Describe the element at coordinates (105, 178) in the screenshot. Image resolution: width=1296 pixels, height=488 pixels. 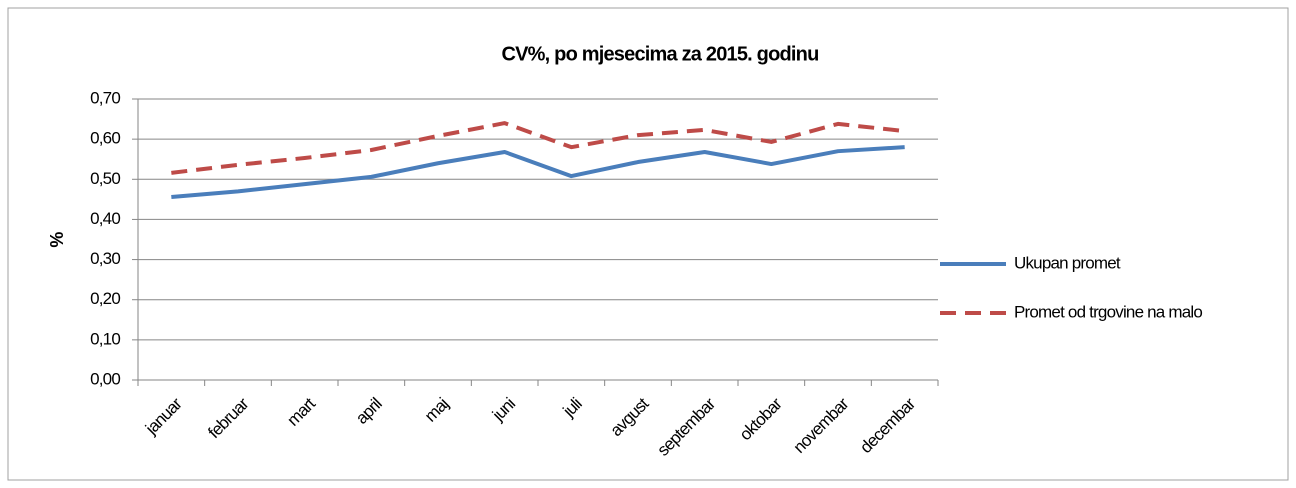
I see `y-tick-label: 0,50` at that location.